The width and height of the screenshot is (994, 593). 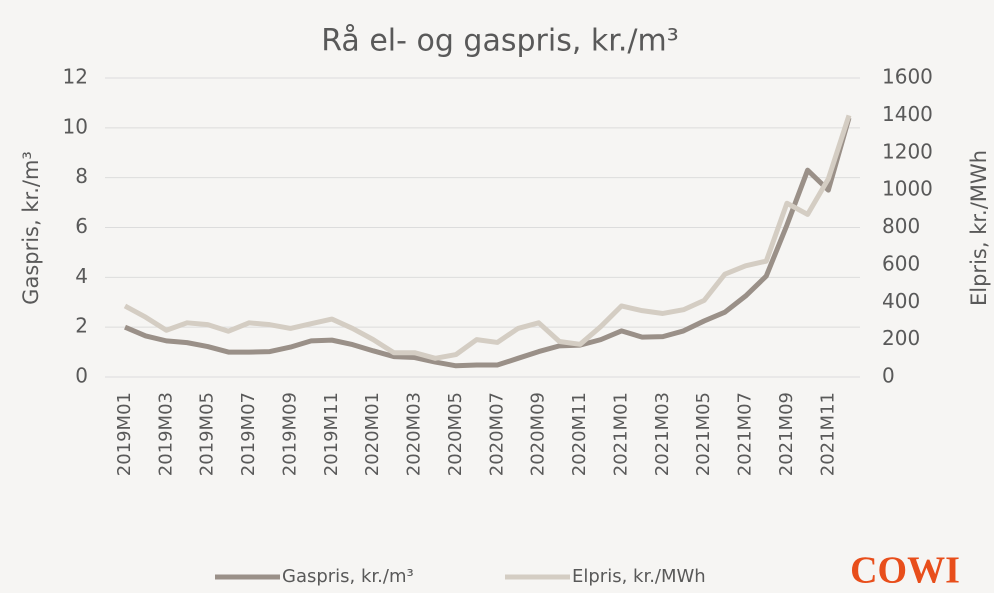 I want to click on y2-tick-label: 1000, so click(x=907, y=189).